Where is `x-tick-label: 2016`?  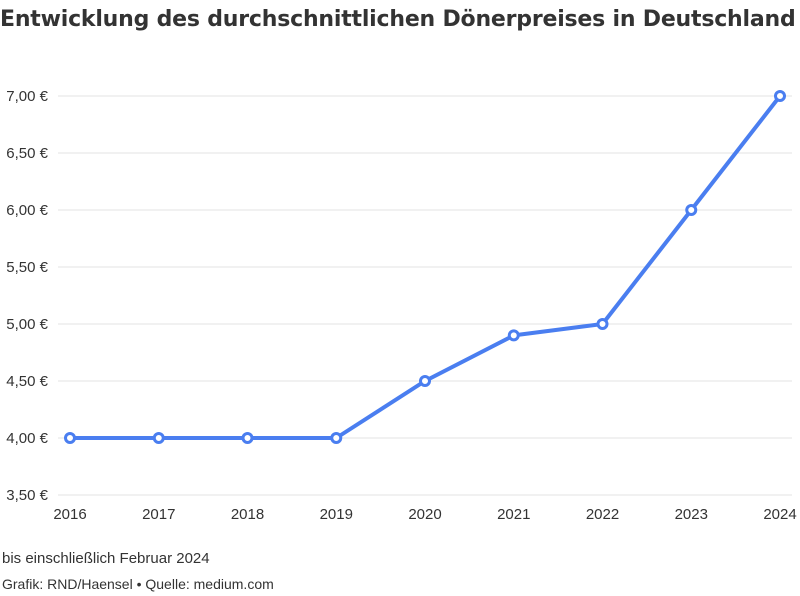
x-tick-label: 2016 is located at coordinates (69, 514).